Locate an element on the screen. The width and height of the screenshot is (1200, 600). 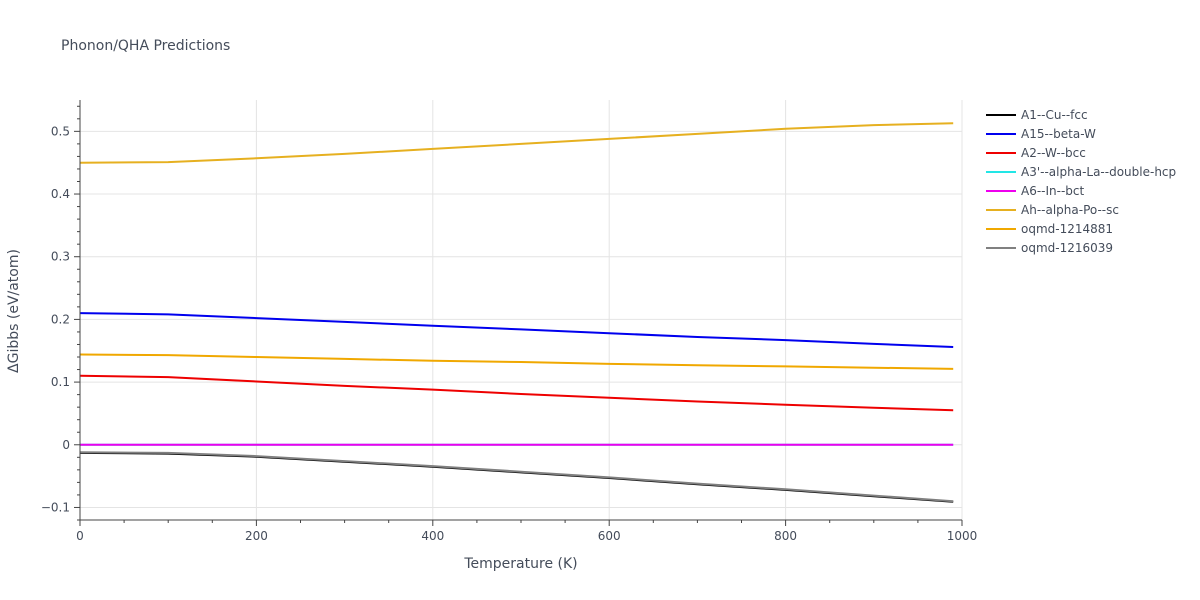
y-tick-label: 0.3 is located at coordinates (60, 257).